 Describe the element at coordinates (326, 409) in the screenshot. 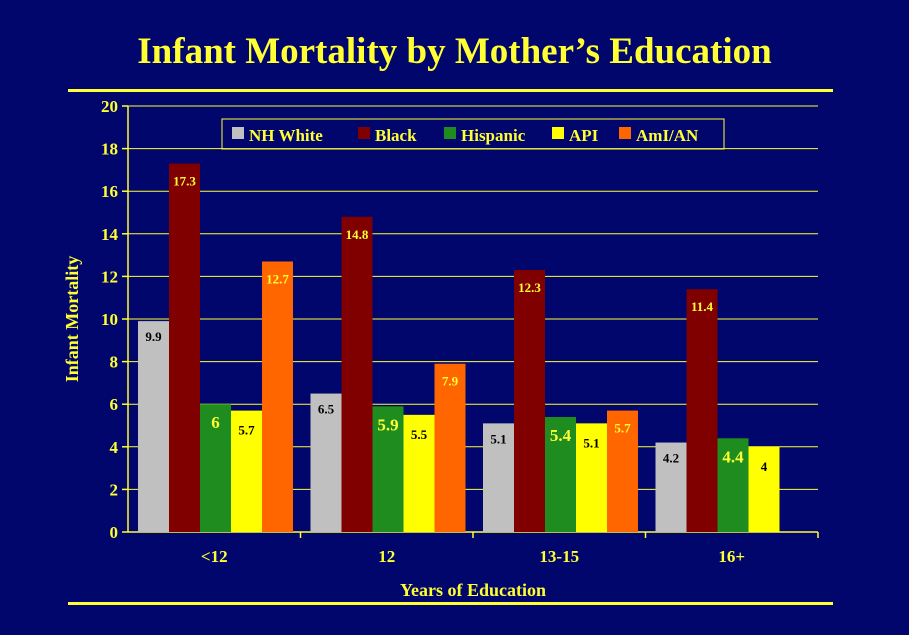

I see `data-label: 6.5` at that location.